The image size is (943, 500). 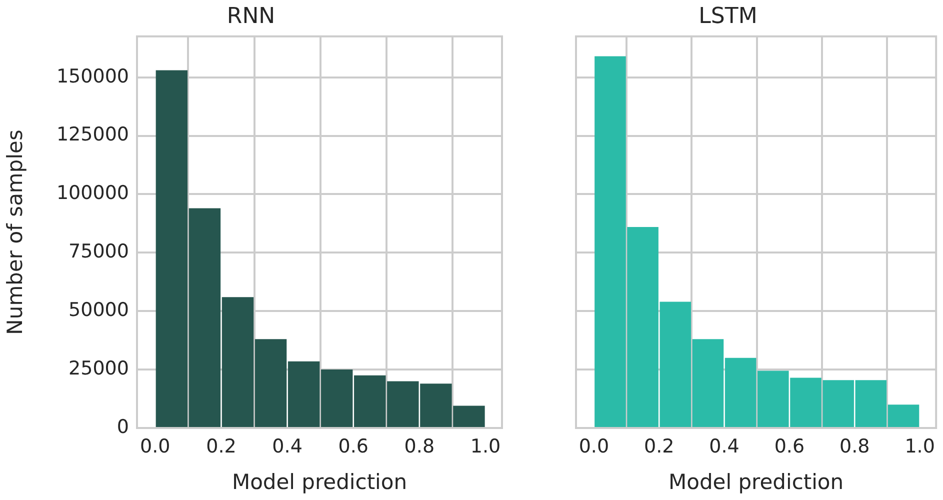 I want to click on y-tick-label: 50000, so click(x=98, y=310).